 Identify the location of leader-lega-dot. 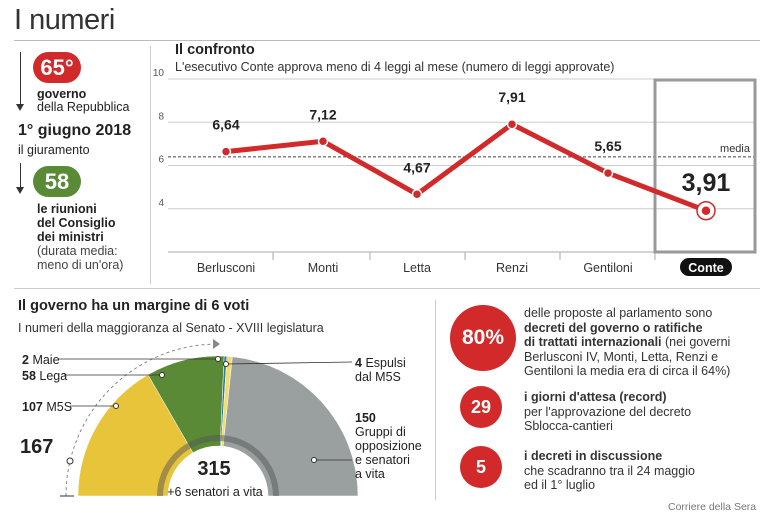
(162, 375).